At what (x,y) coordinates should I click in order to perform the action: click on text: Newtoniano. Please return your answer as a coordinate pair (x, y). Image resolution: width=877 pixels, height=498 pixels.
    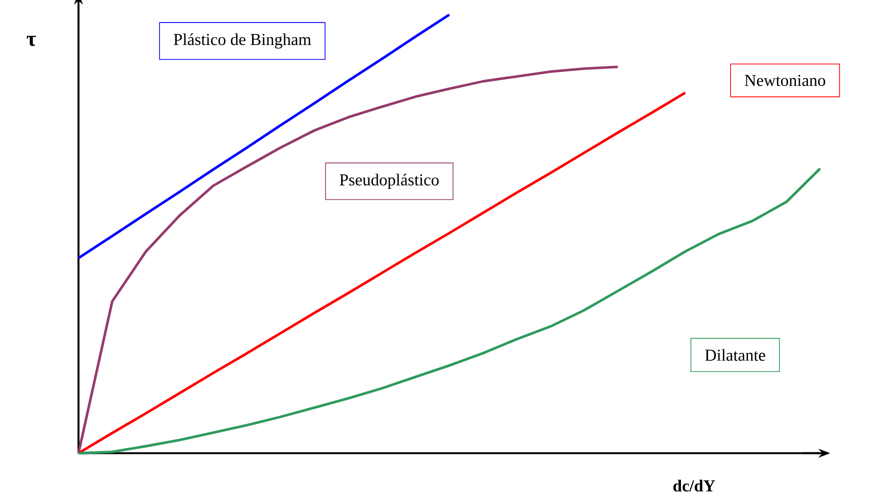
    Looking at the image, I should click on (785, 80).